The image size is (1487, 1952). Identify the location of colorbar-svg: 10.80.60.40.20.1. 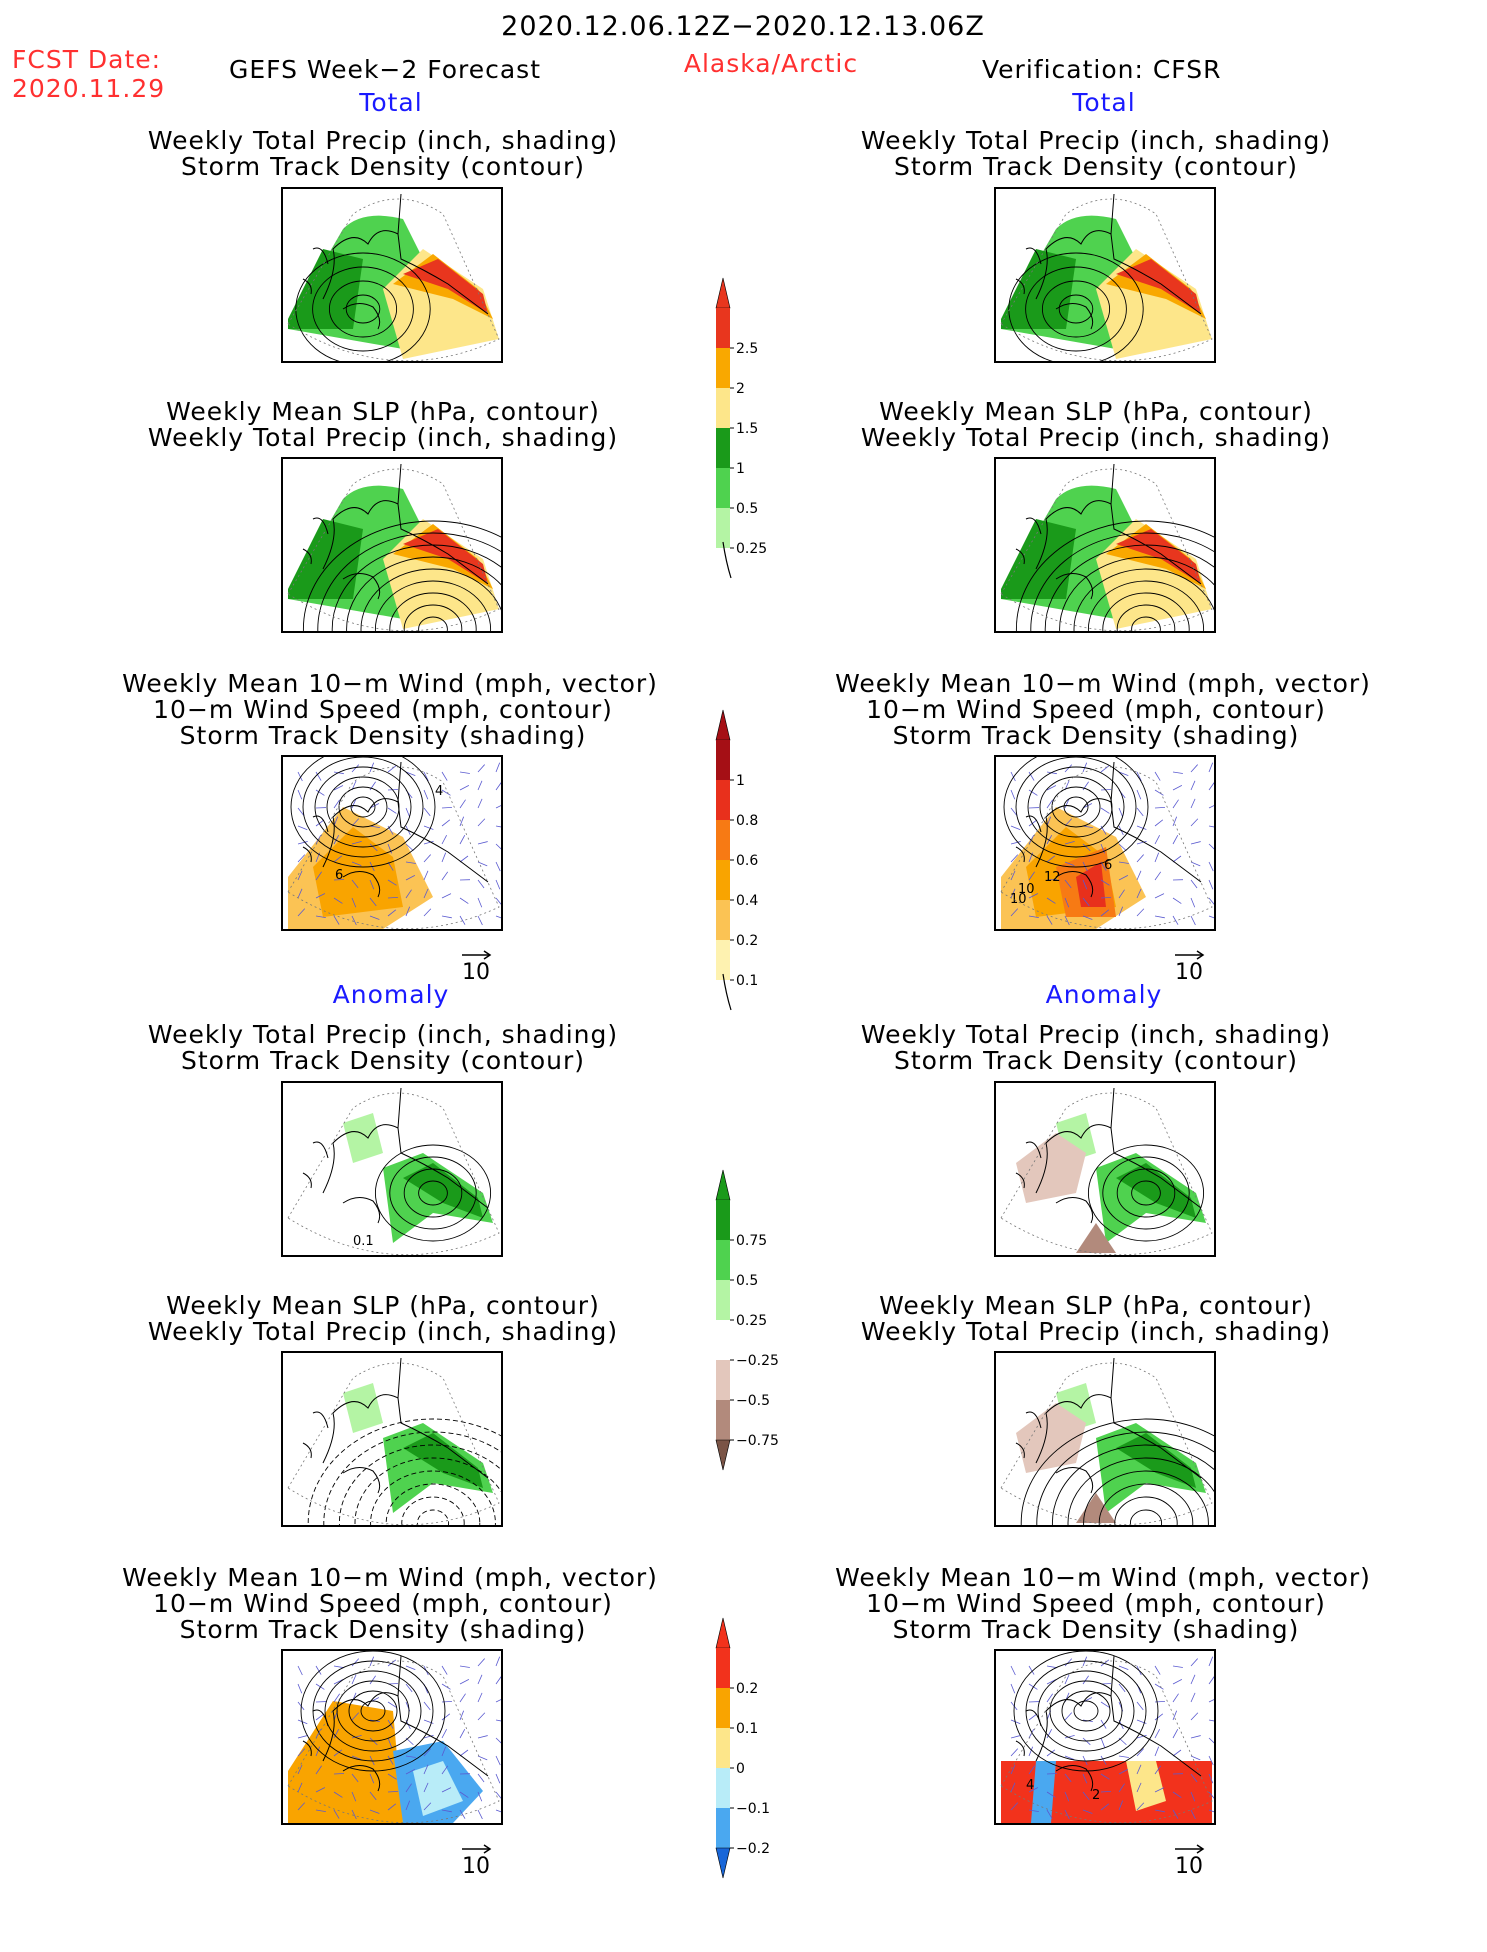
(746, 870).